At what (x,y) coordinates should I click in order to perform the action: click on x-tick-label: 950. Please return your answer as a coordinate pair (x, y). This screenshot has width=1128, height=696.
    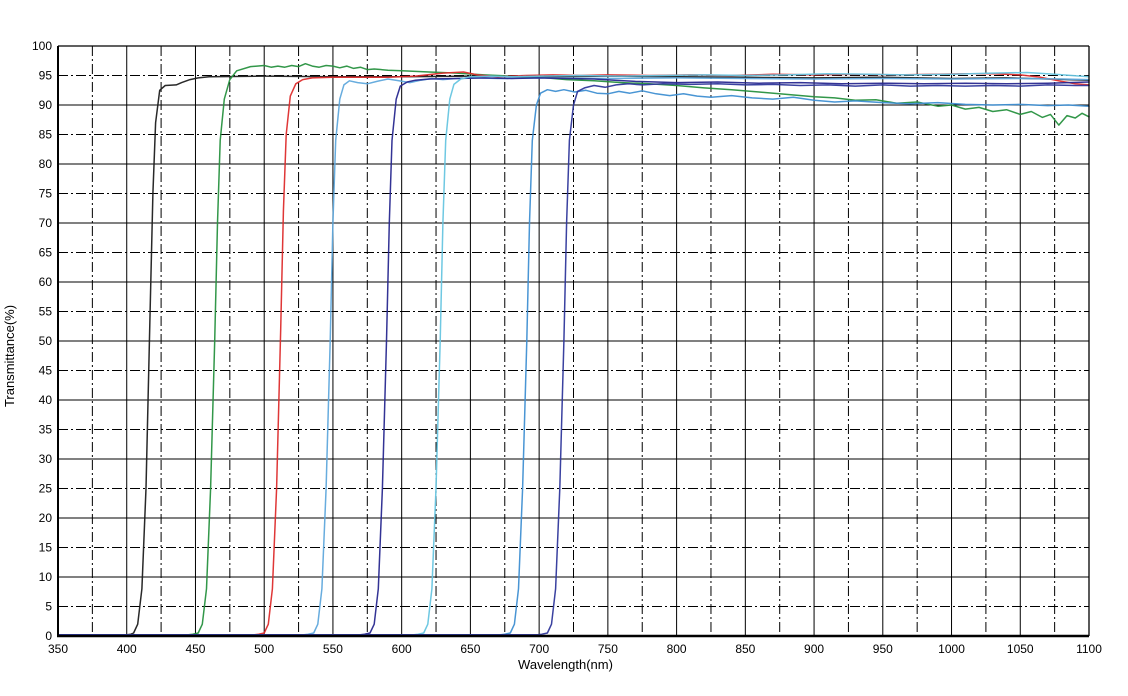
    Looking at the image, I should click on (883, 649).